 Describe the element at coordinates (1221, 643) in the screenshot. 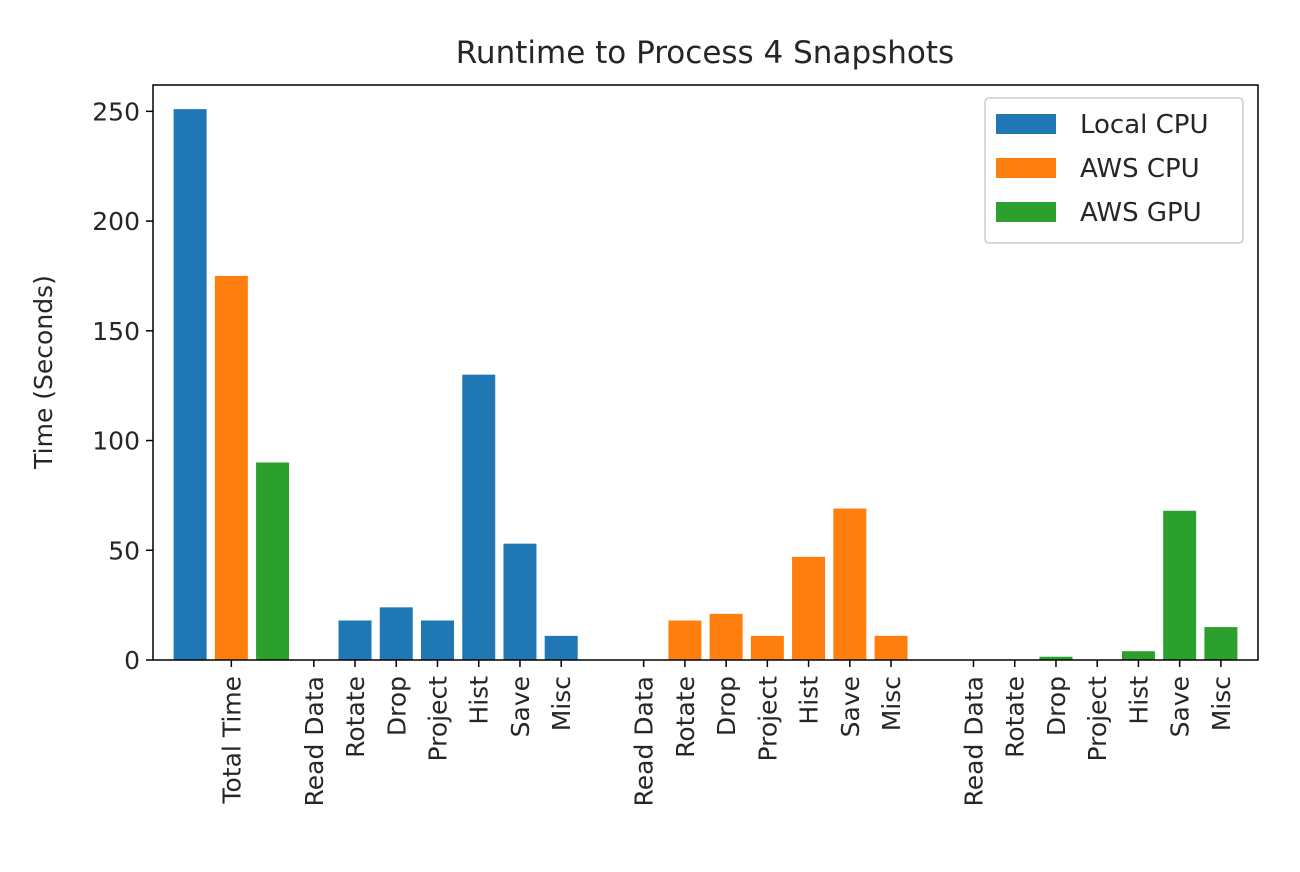

I see `bar-aws-gpu-misc` at that location.